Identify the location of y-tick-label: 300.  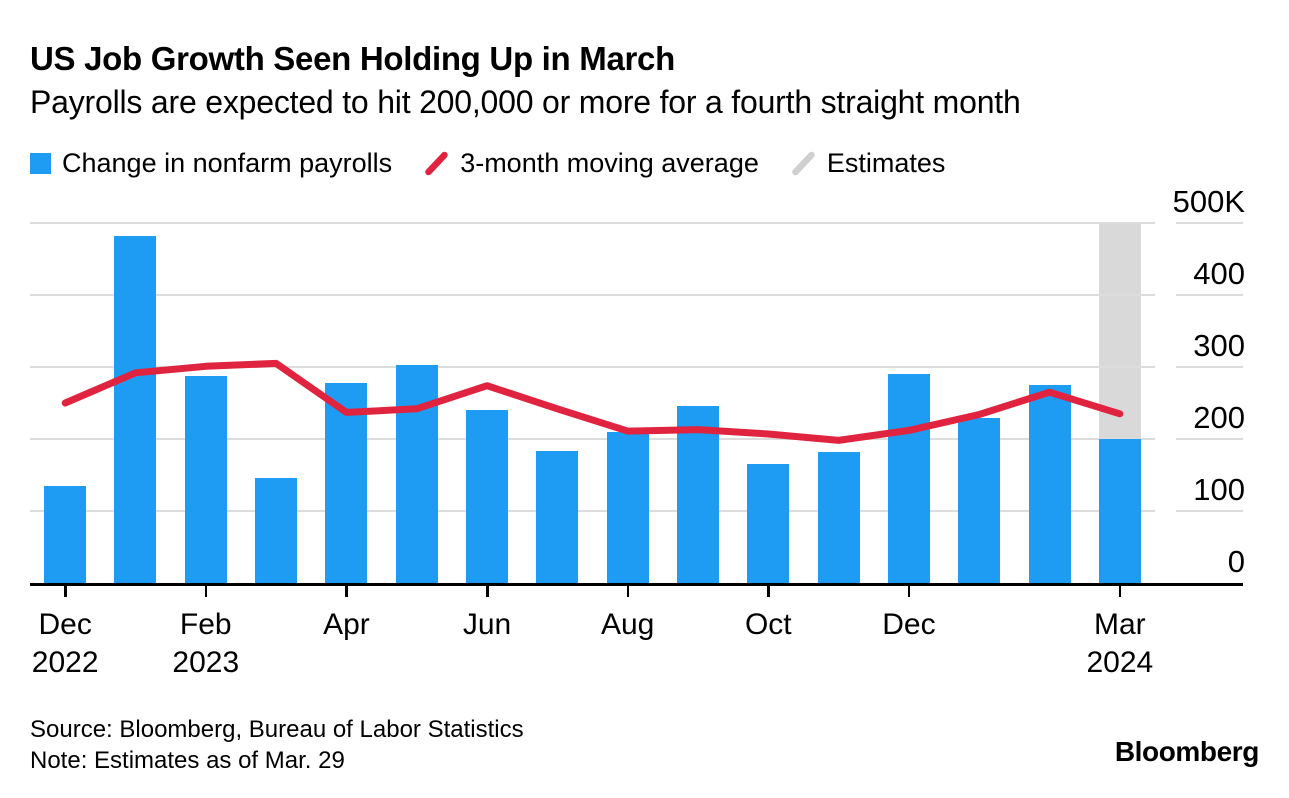
(1219, 345).